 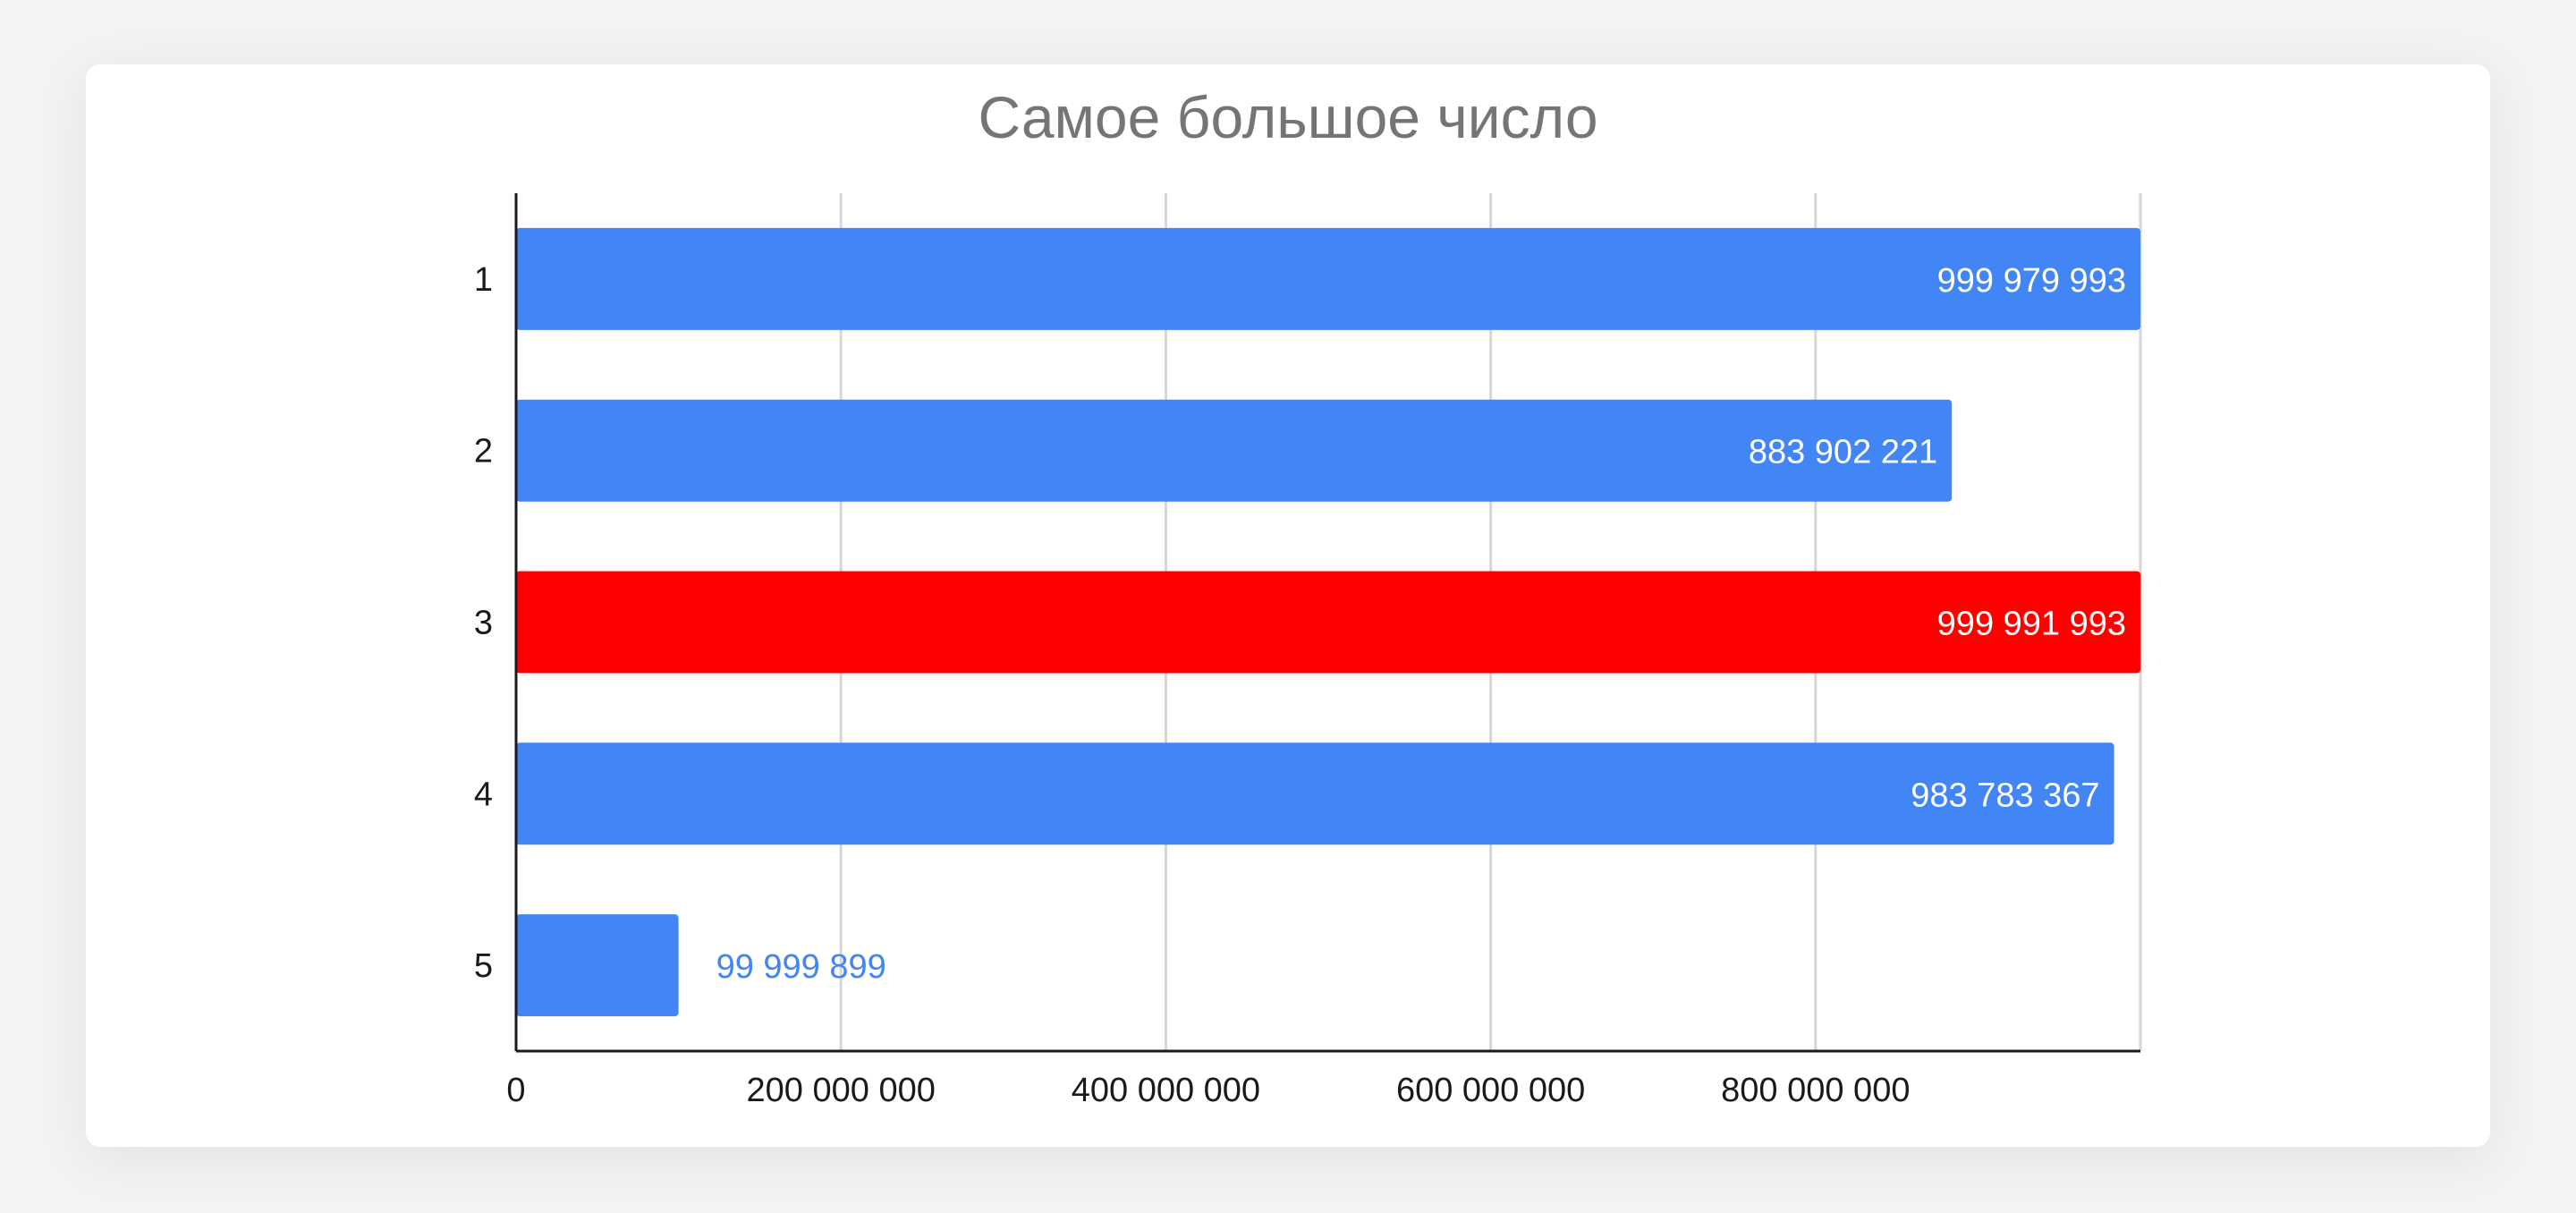 I want to click on data-label-5: 99 999 899, so click(x=801, y=967).